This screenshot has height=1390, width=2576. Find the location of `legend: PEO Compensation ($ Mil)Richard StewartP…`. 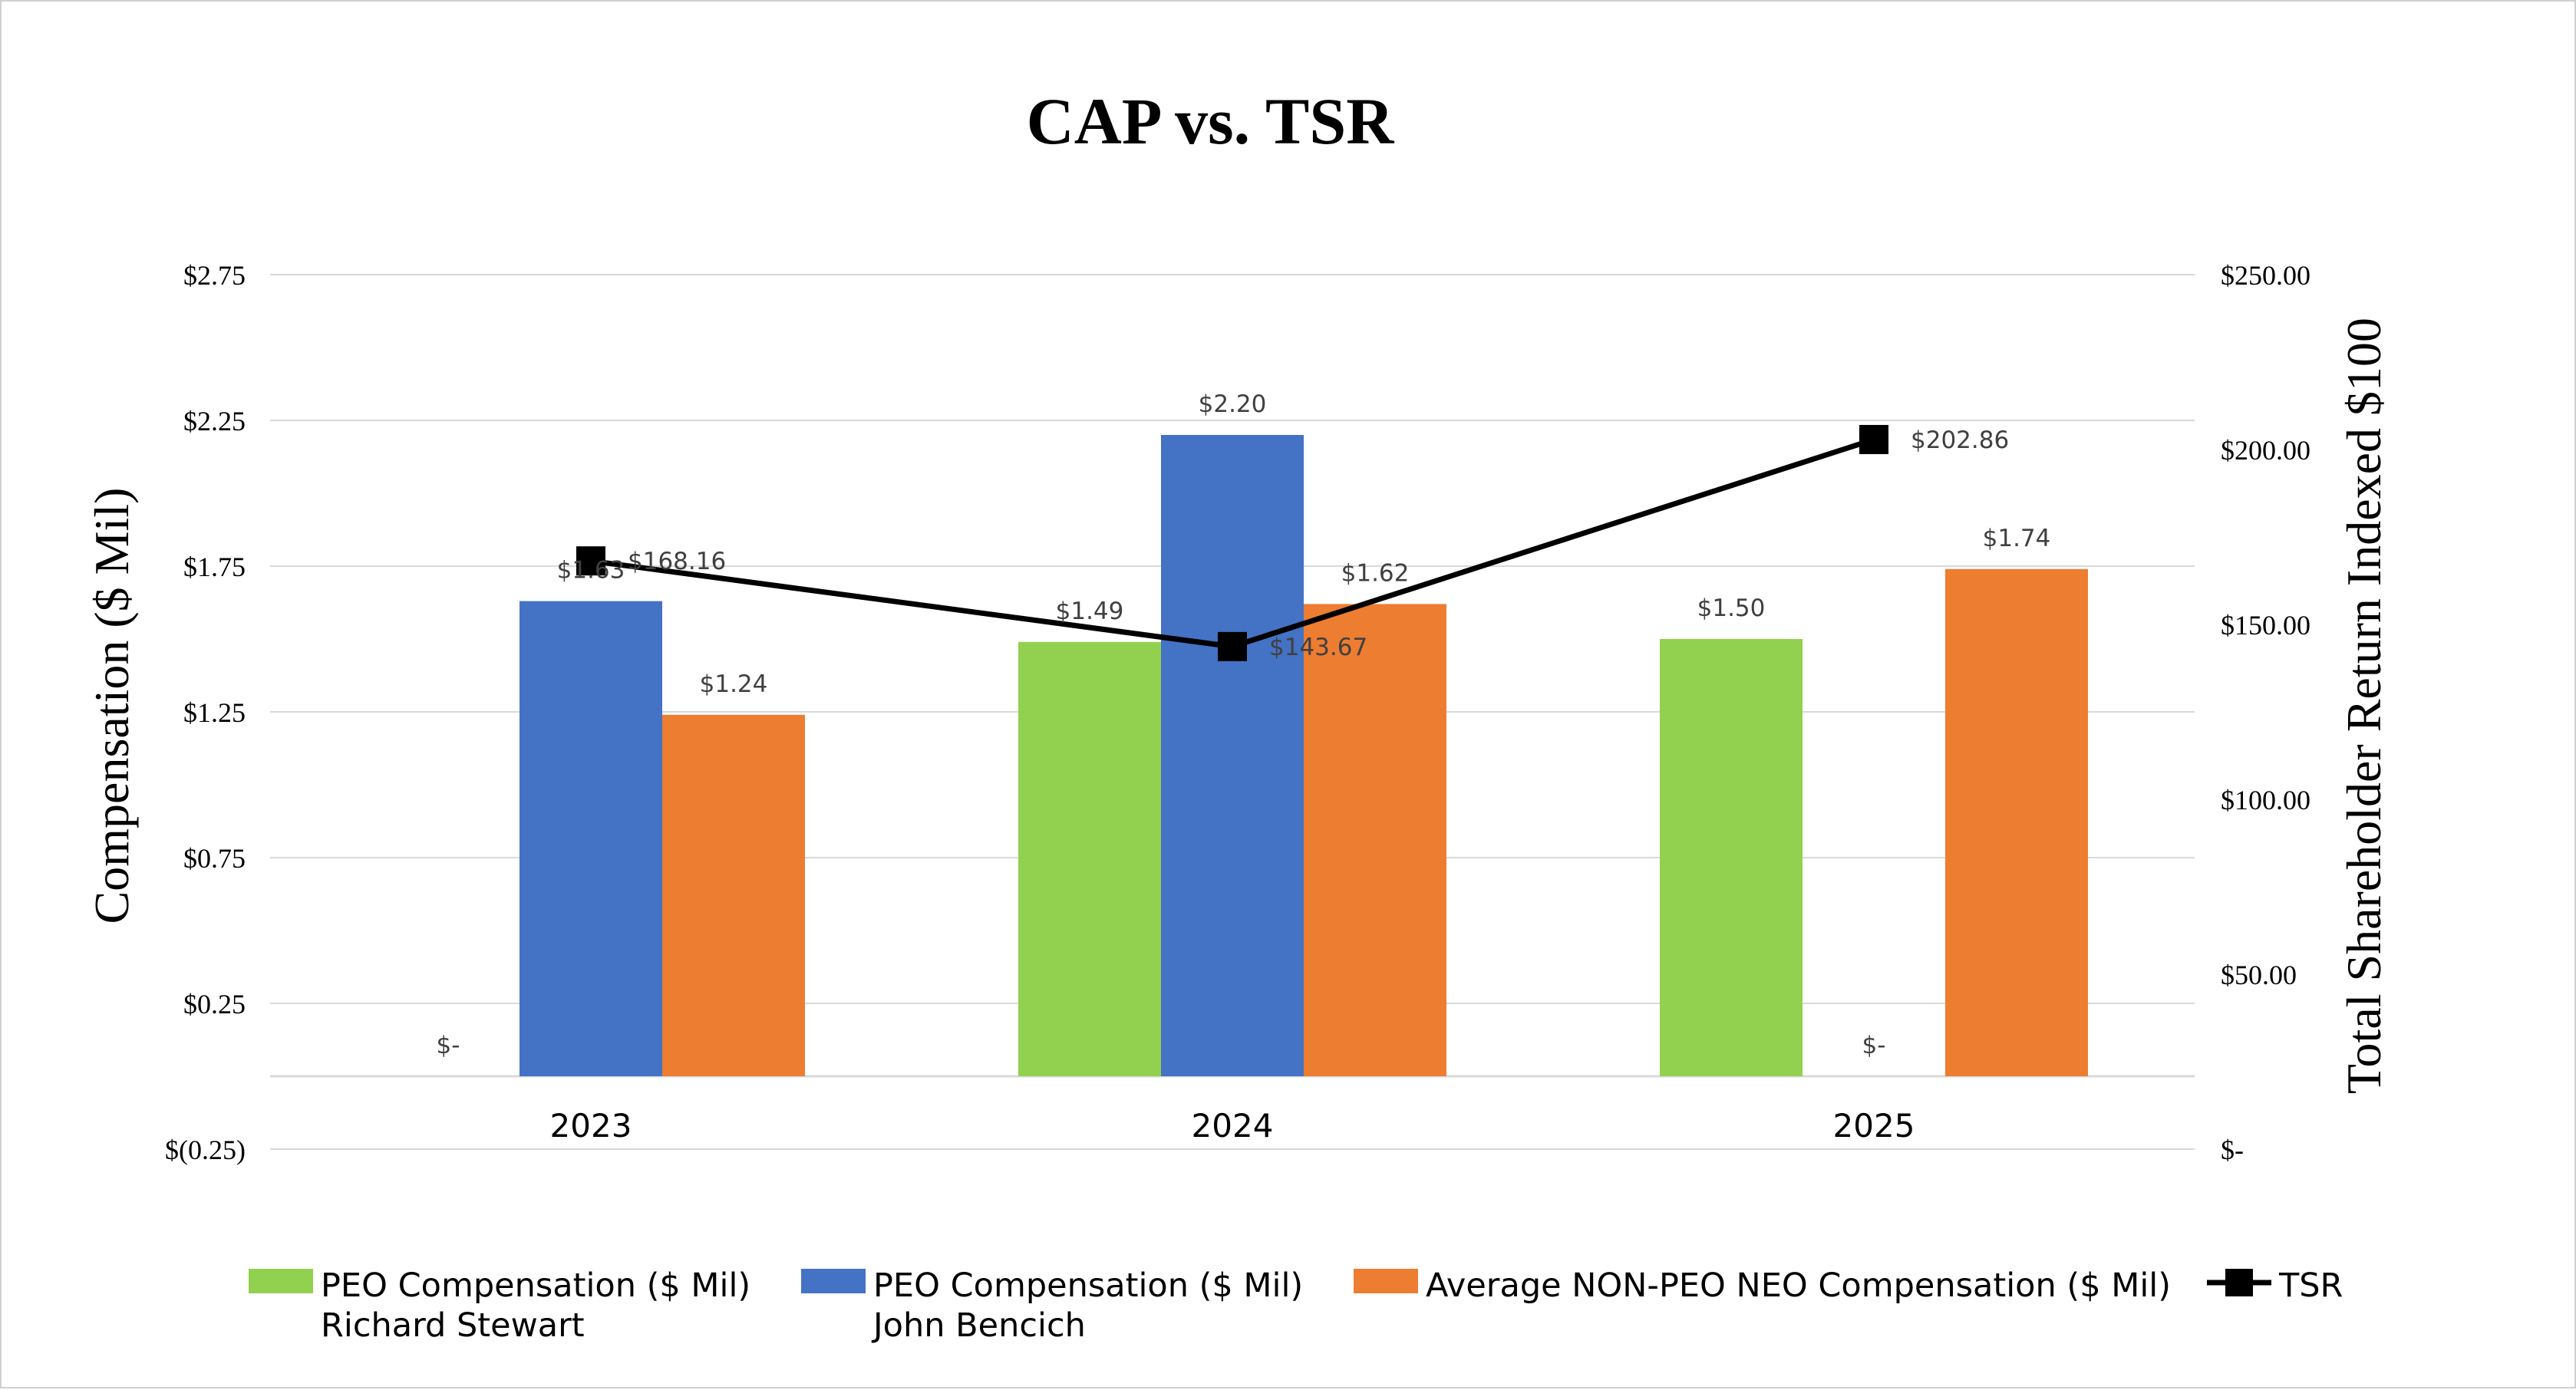

legend: PEO Compensation ($ Mil)Richard StewartP… is located at coordinates (1296, 1305).